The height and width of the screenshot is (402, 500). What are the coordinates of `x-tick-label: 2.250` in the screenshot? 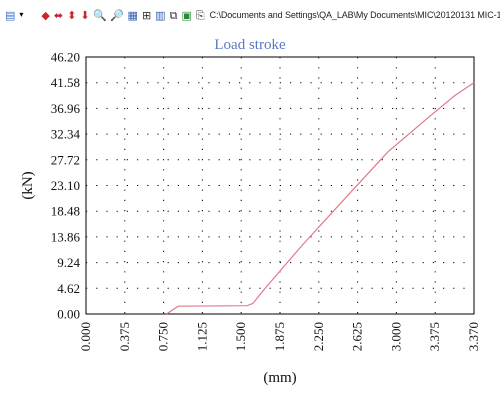 It's located at (318, 336).